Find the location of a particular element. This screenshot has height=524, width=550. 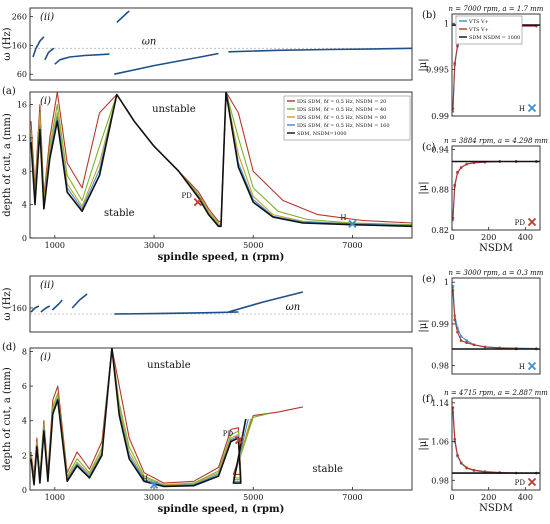

y-tick-label: 1.06 is located at coordinates (440, 442).